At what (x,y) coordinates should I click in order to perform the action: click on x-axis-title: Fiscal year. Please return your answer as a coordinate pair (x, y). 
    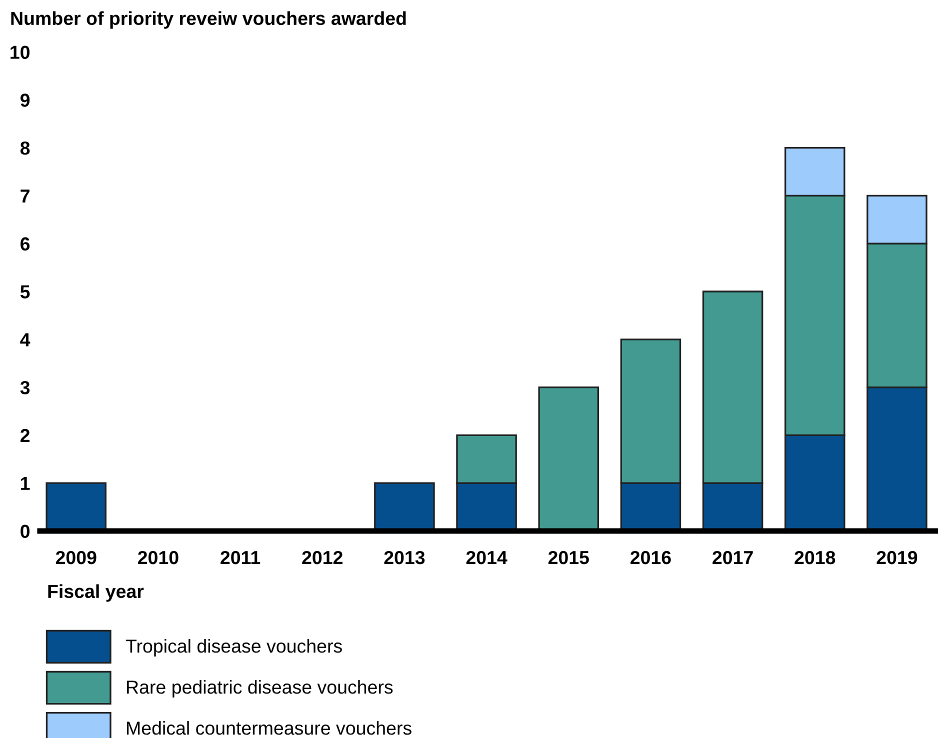
    Looking at the image, I should click on (96, 593).